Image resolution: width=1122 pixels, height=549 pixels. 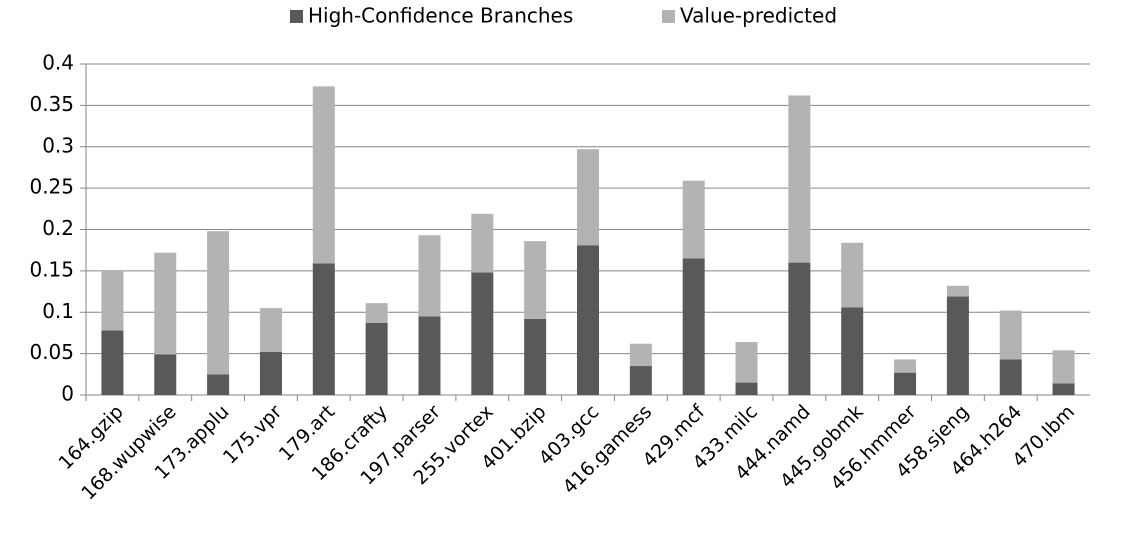 I want to click on y-tick-label: 0.35, so click(x=51, y=104).